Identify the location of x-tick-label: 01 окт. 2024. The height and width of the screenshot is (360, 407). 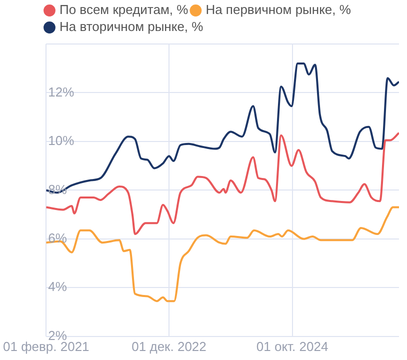
(292, 346).